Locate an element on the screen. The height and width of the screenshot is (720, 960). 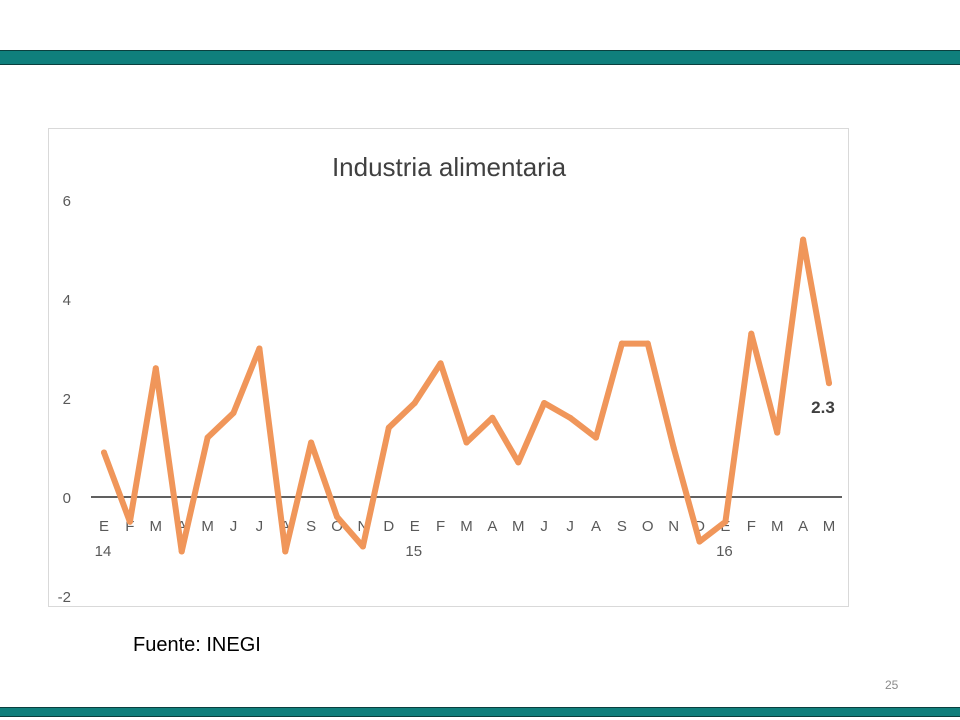
x-year-label: 14 is located at coordinates (103, 551).